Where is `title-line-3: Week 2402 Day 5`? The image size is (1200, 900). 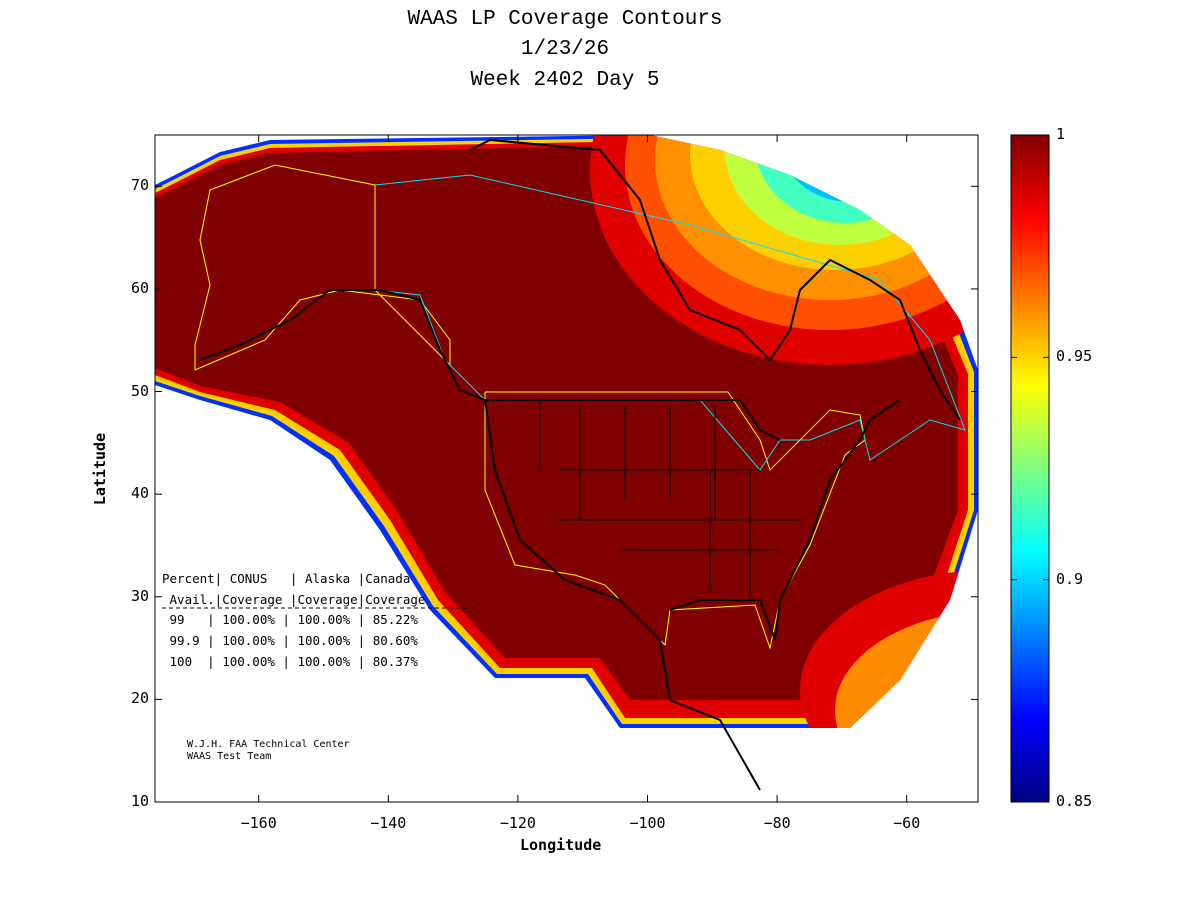 title-line-3: Week 2402 Day 5 is located at coordinates (565, 80).